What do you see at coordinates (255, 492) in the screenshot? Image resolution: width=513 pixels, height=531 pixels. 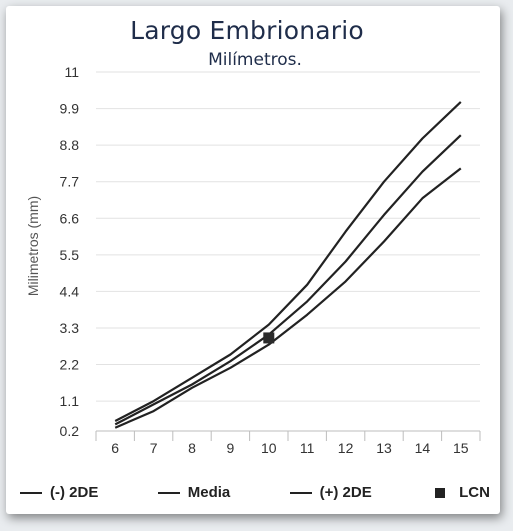 I see `legend: (-) 2DE Media (+) 2DE LCN` at bounding box center [255, 492].